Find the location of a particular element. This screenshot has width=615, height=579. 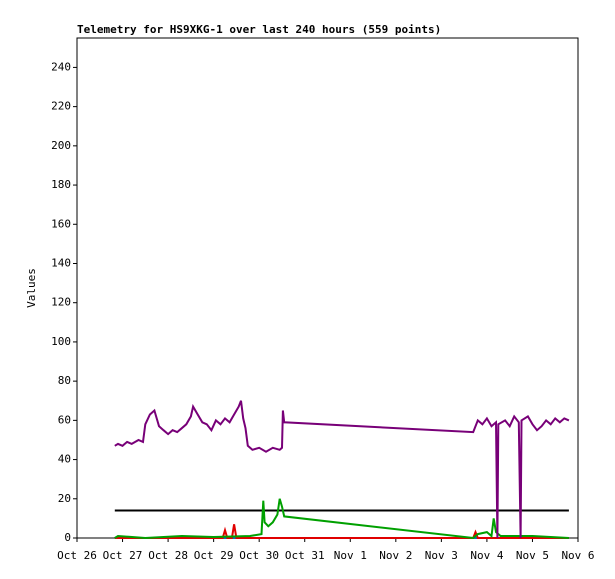

y-tick-label: 100 is located at coordinates (61, 341).